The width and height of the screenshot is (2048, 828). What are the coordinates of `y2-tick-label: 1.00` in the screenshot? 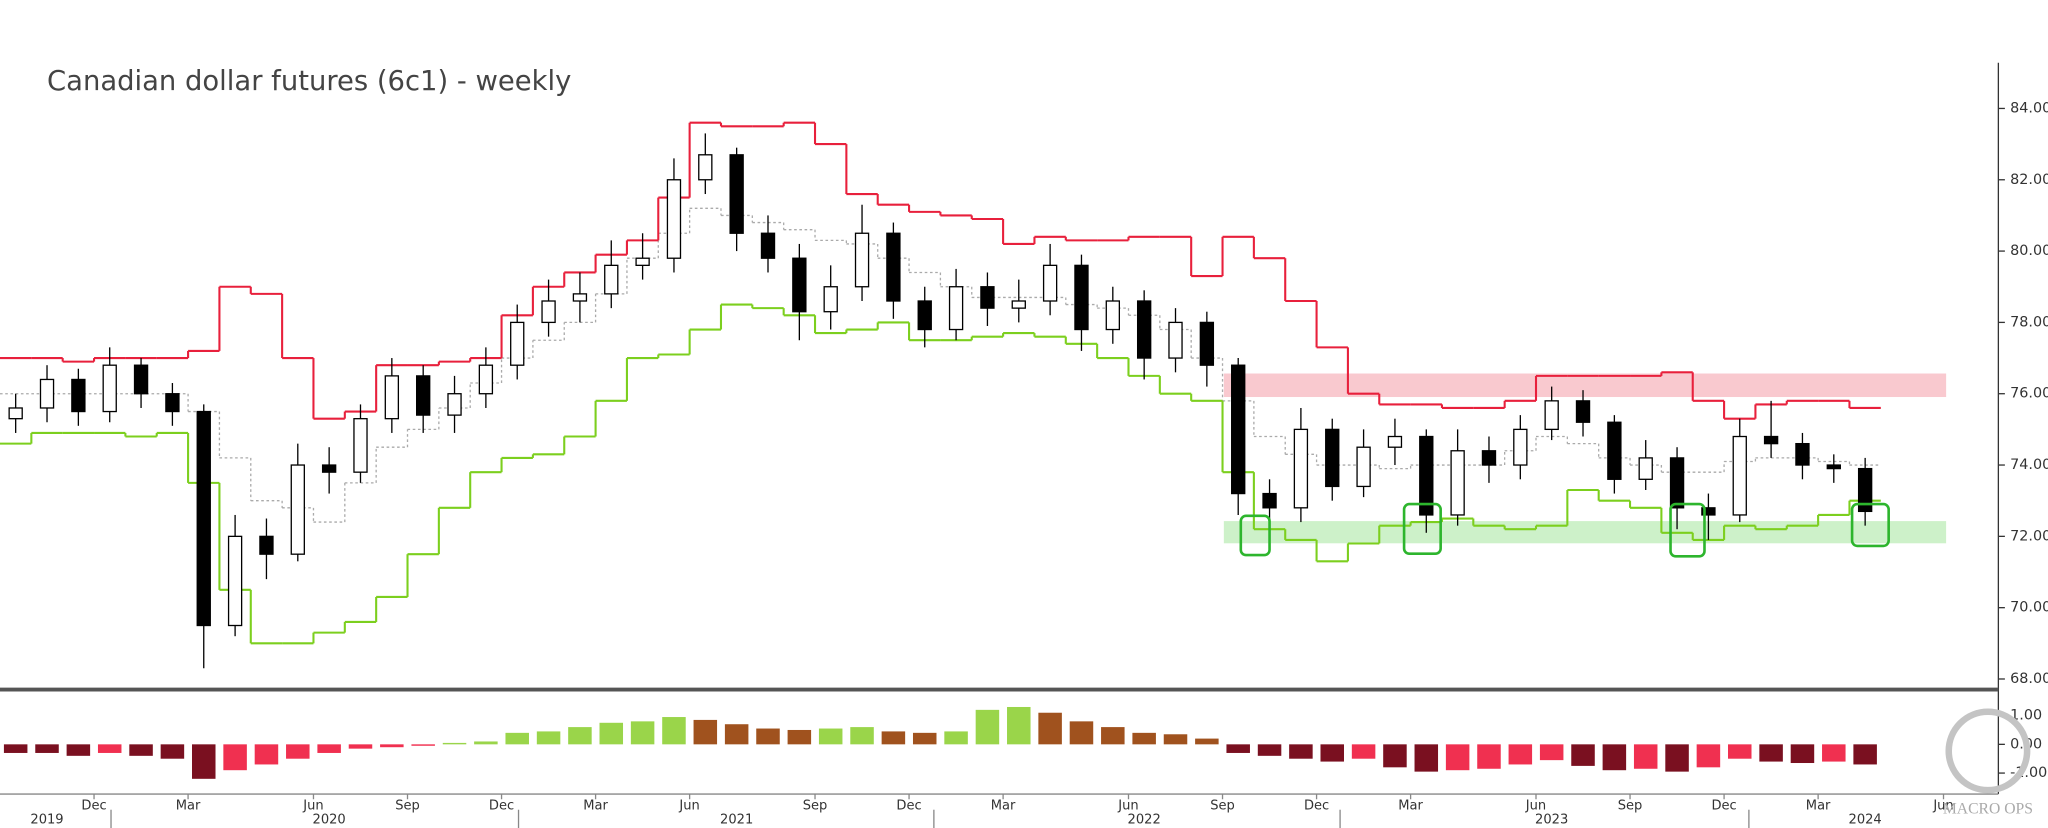 It's located at (2026, 716).